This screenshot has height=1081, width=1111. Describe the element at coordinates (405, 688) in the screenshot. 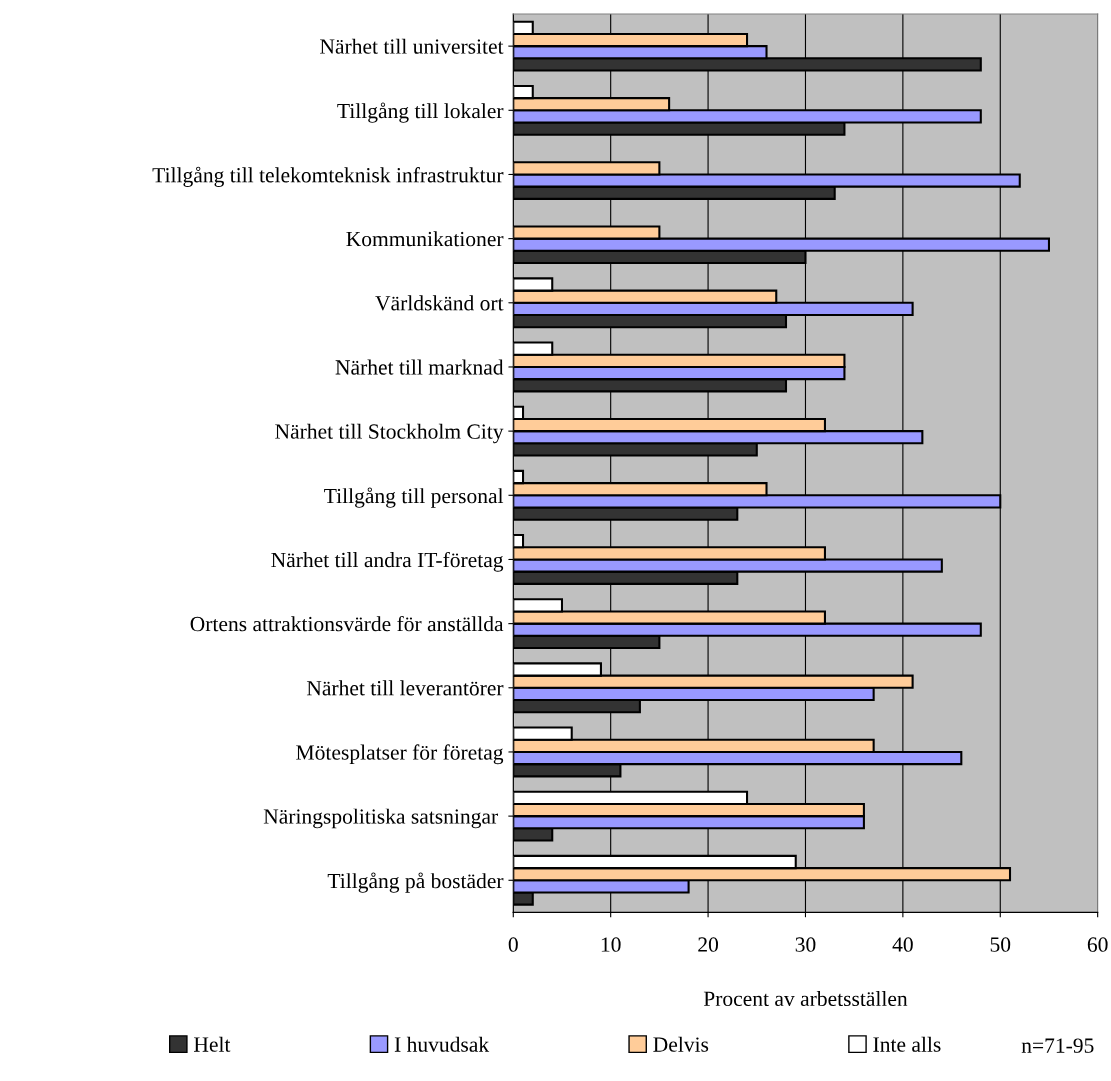

I see `y-tick-label: Närhet till leverantörer` at that location.